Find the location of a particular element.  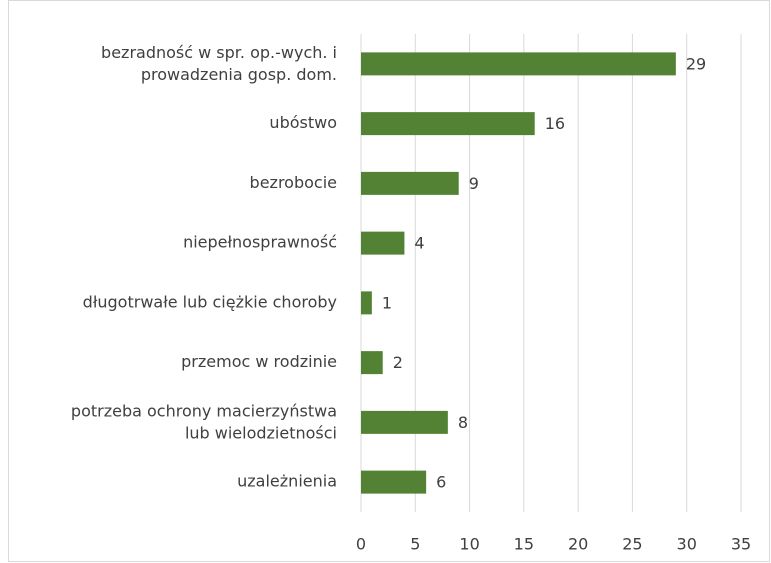

value-label: 1 is located at coordinates (387, 302).